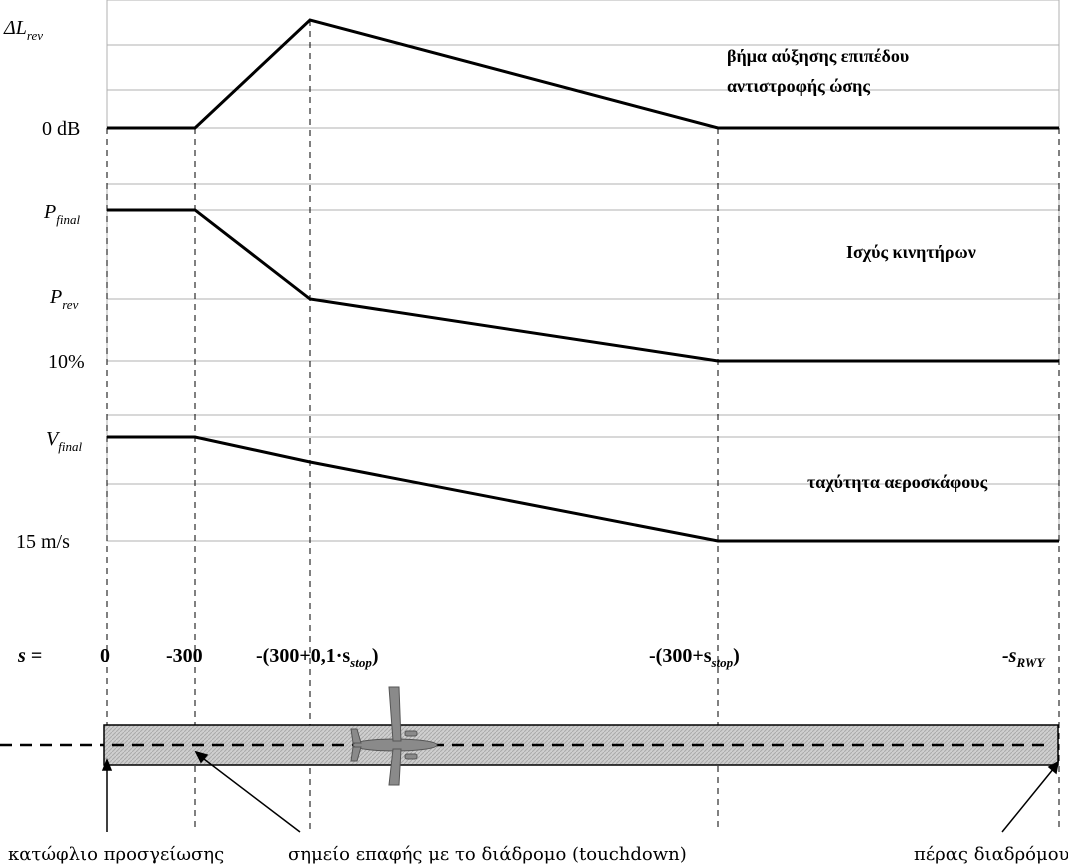 This screenshot has height=866, width=1068. I want to click on y-label-10pct: 10%, so click(66, 362).